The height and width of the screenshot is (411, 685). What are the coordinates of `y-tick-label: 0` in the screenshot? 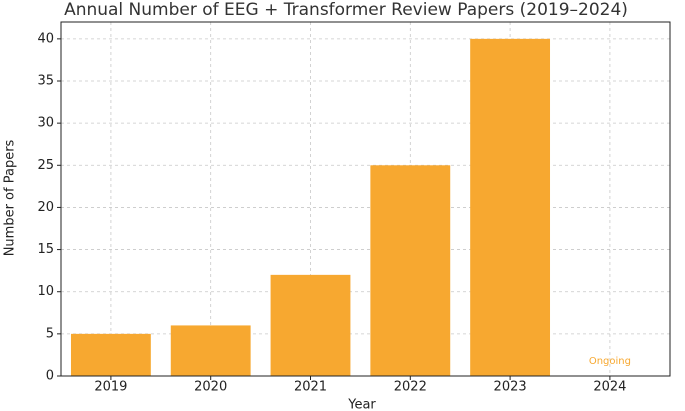 It's located at (50, 376).